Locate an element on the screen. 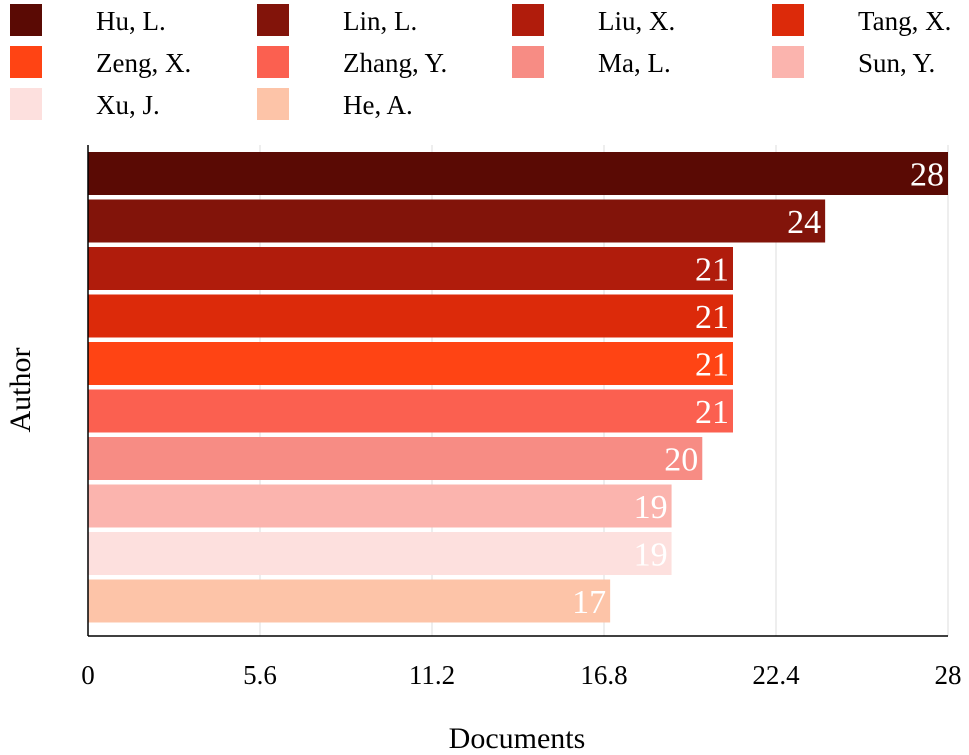 The width and height of the screenshot is (969, 755). legend-label: Ma, L. is located at coordinates (634, 63).